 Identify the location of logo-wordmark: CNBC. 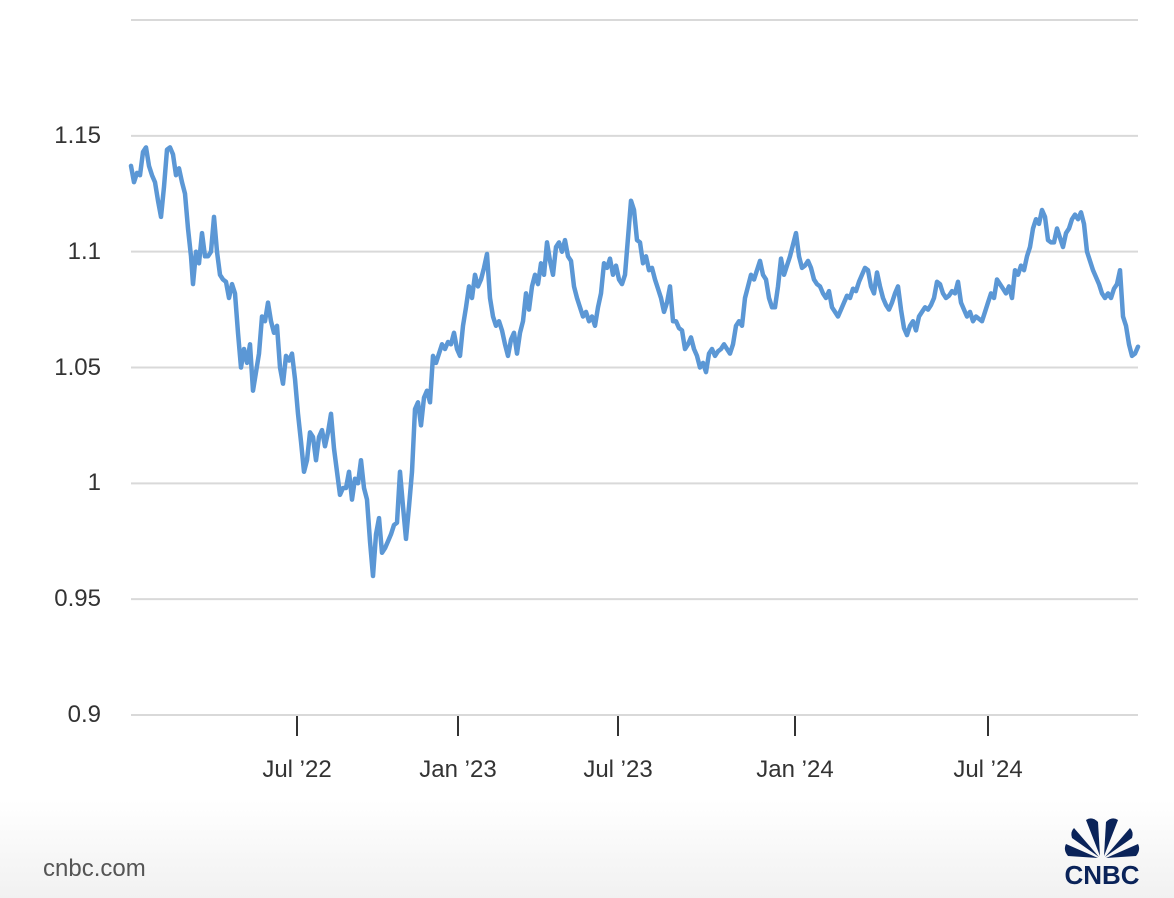
(1101, 873).